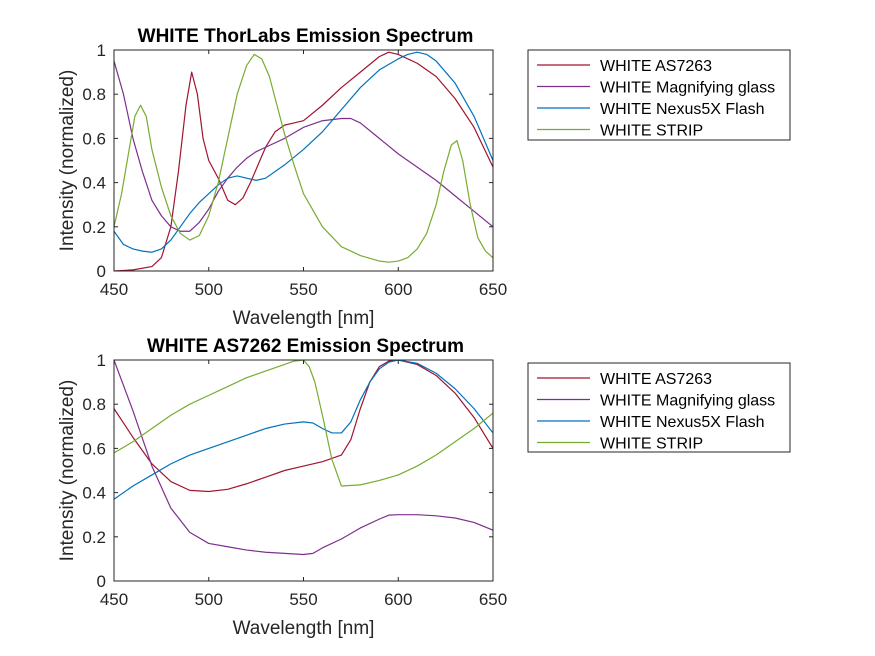  I want to click on chart-title: WHITE AS7262 Emission Spectrum, so click(305, 346).